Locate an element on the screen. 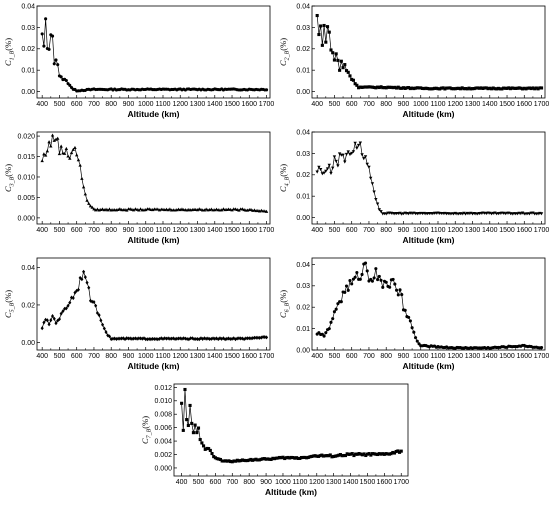  x-tick-label: 500 is located at coordinates (60, 230).